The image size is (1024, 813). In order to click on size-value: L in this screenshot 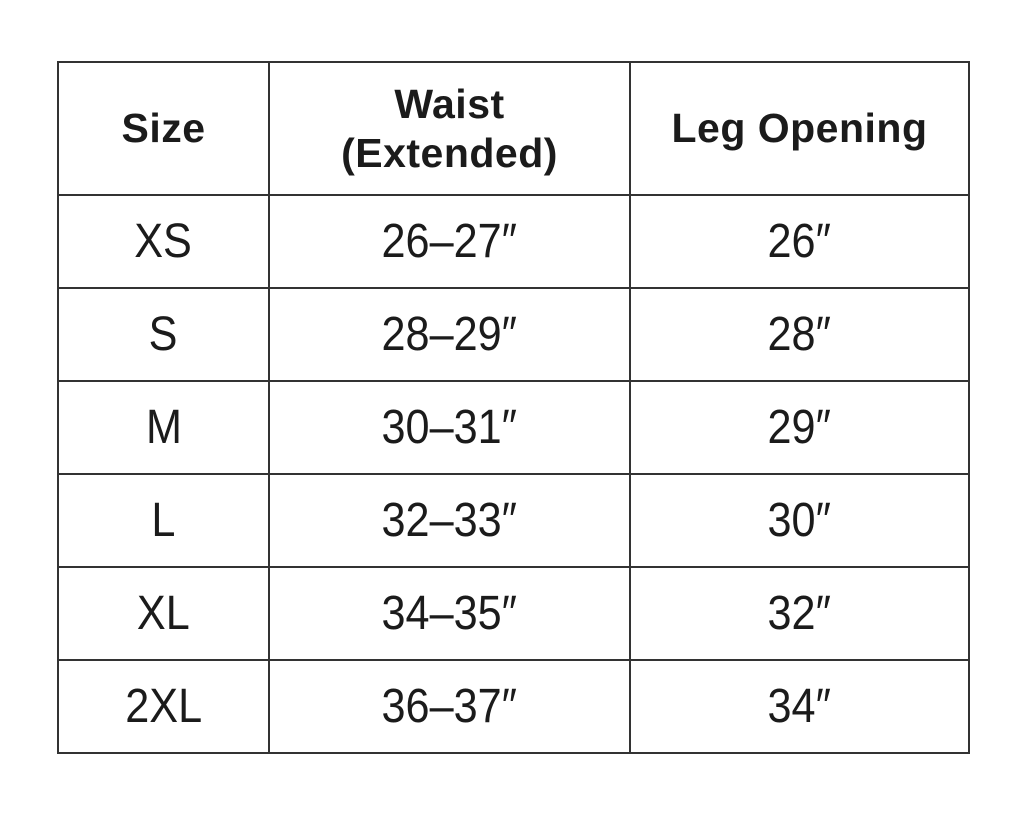, I will do `click(163, 520)`.